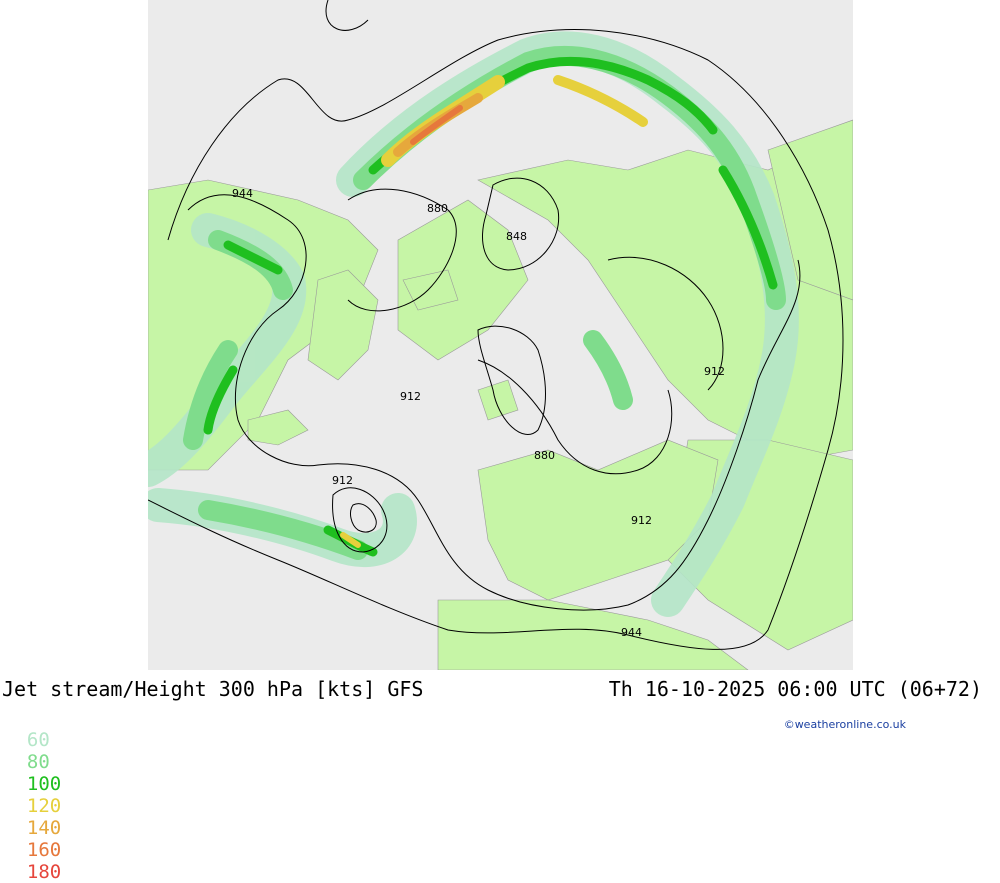 The width and height of the screenshot is (1000, 883). What do you see at coordinates (213, 689) in the screenshot?
I see `chart-title: Jet stream/Height 300 hPa [kts] GFS` at bounding box center [213, 689].